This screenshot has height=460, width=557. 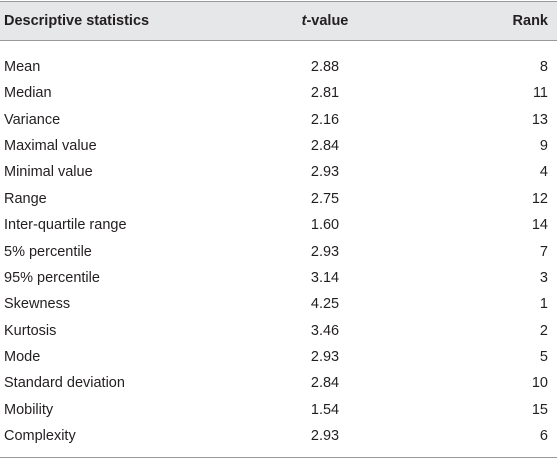 I want to click on rank-cell: 3, so click(x=543, y=277).